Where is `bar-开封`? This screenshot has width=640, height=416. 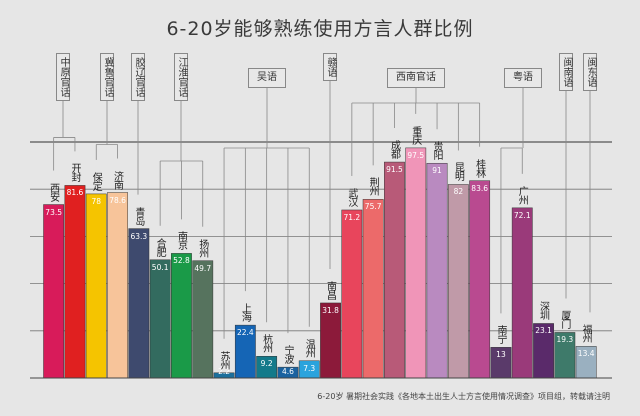 bar-开封 is located at coordinates (75, 282).